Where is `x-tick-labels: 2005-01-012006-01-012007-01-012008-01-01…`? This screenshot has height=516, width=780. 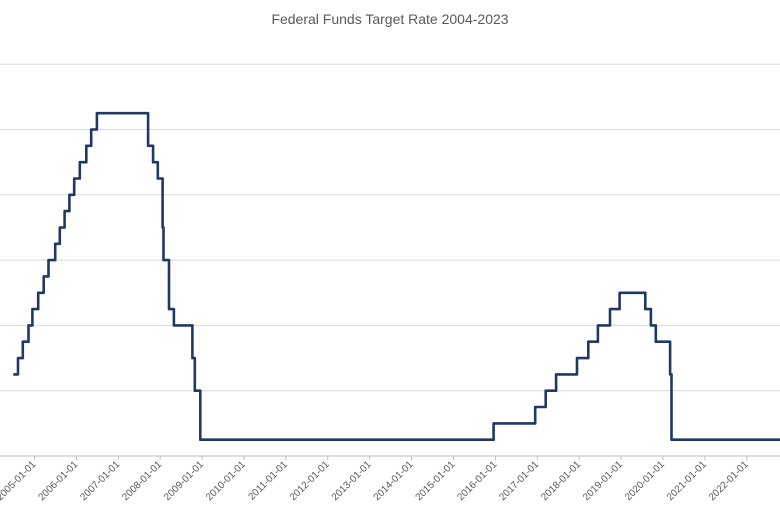
x-tick-labels: 2005-01-012006-01-012007-01-012008-01-01… is located at coordinates (375, 479).